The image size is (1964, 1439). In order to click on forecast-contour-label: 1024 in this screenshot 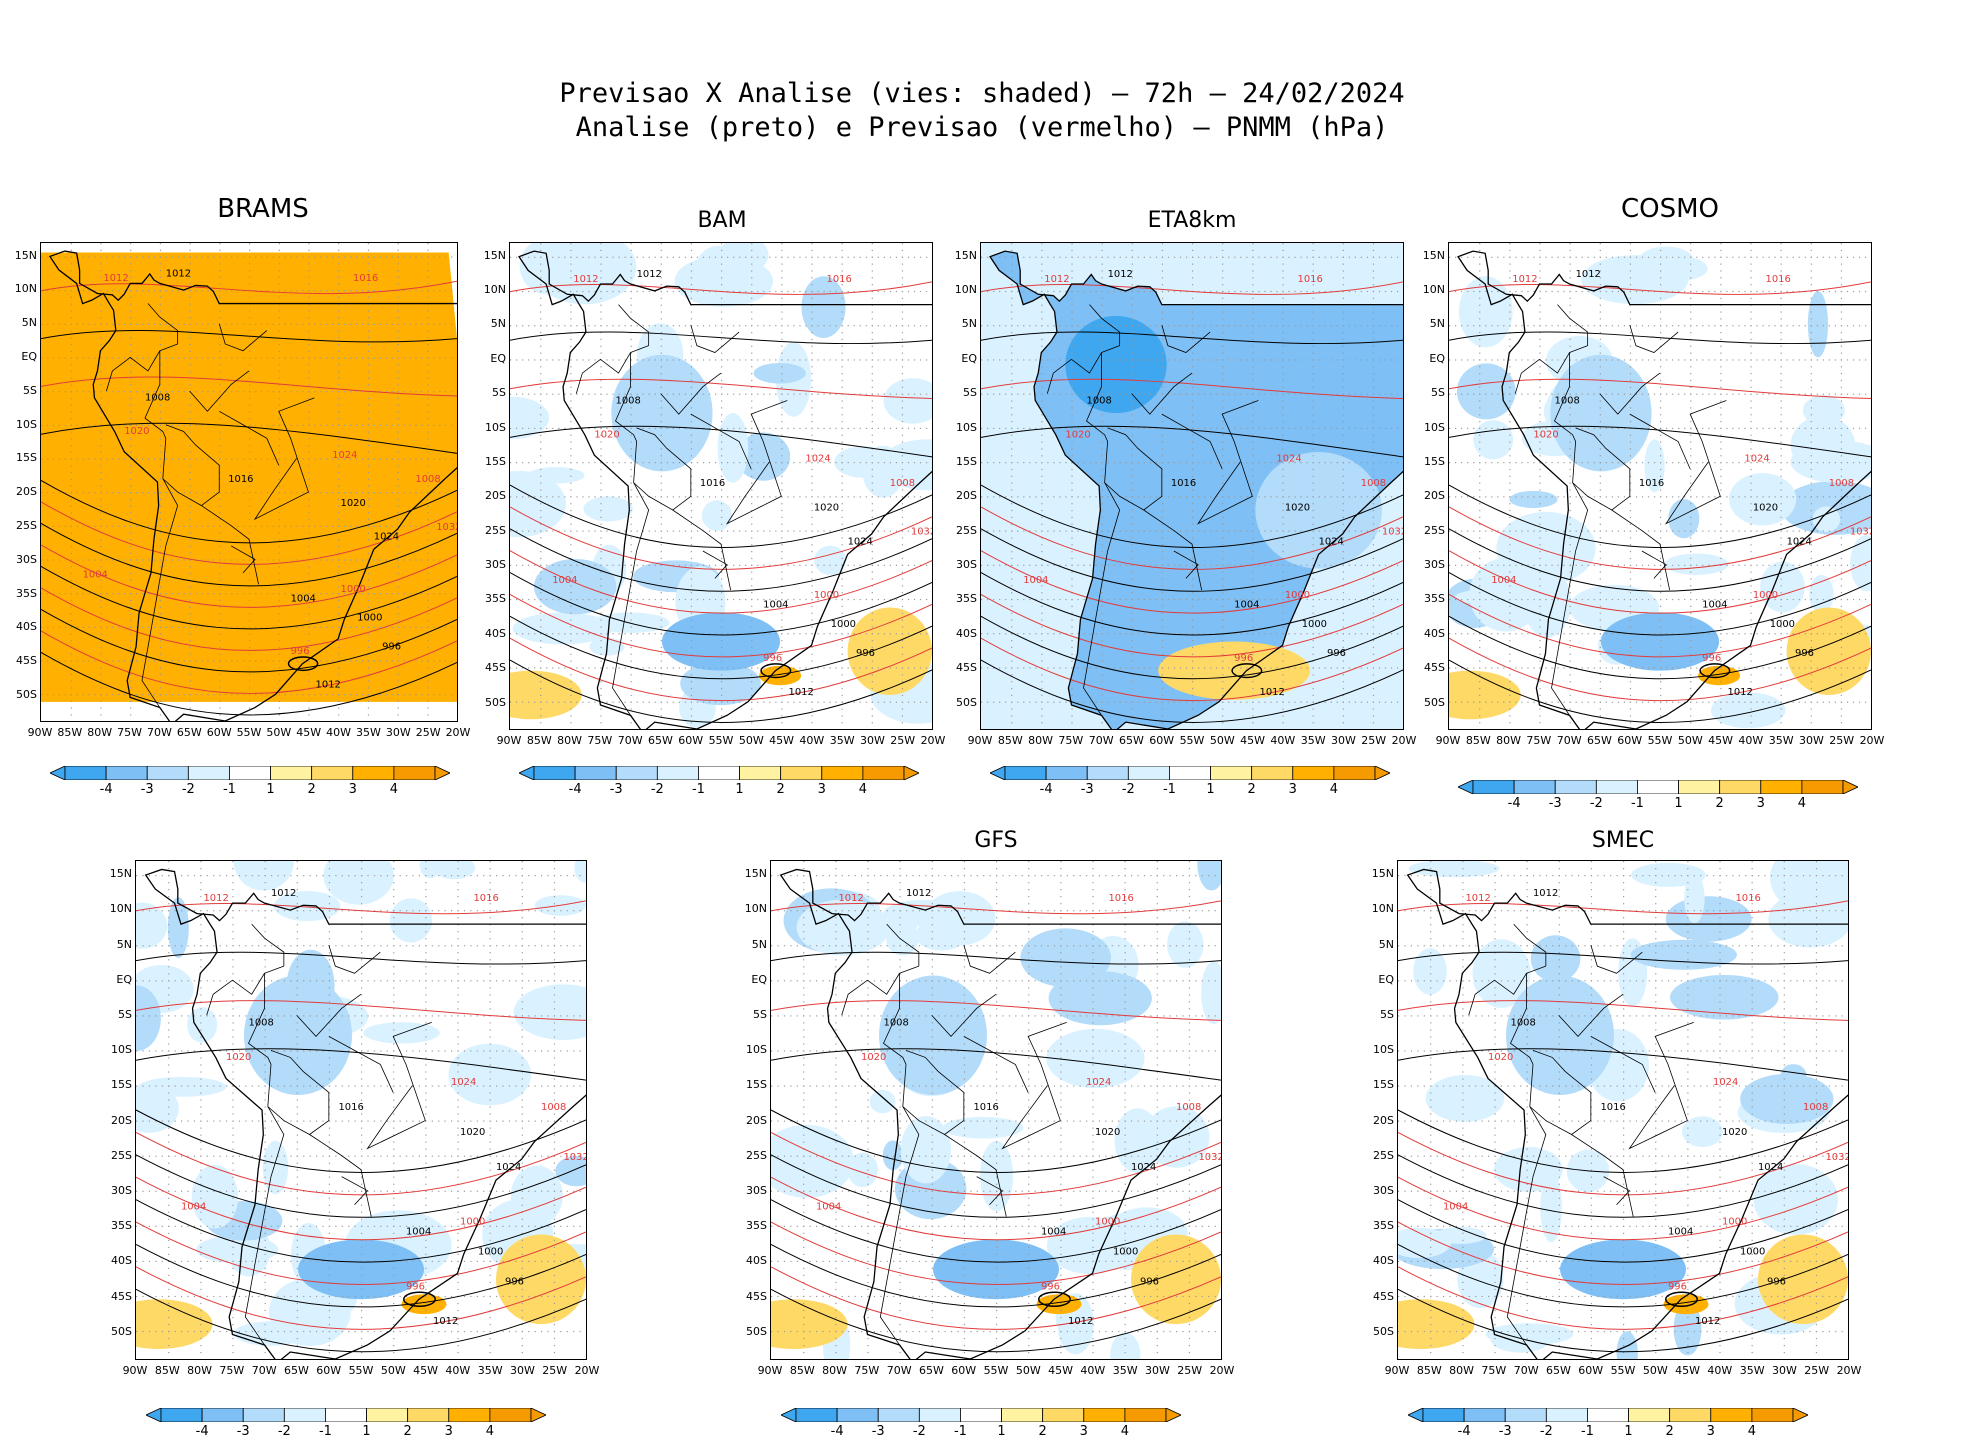, I will do `click(463, 1082)`.